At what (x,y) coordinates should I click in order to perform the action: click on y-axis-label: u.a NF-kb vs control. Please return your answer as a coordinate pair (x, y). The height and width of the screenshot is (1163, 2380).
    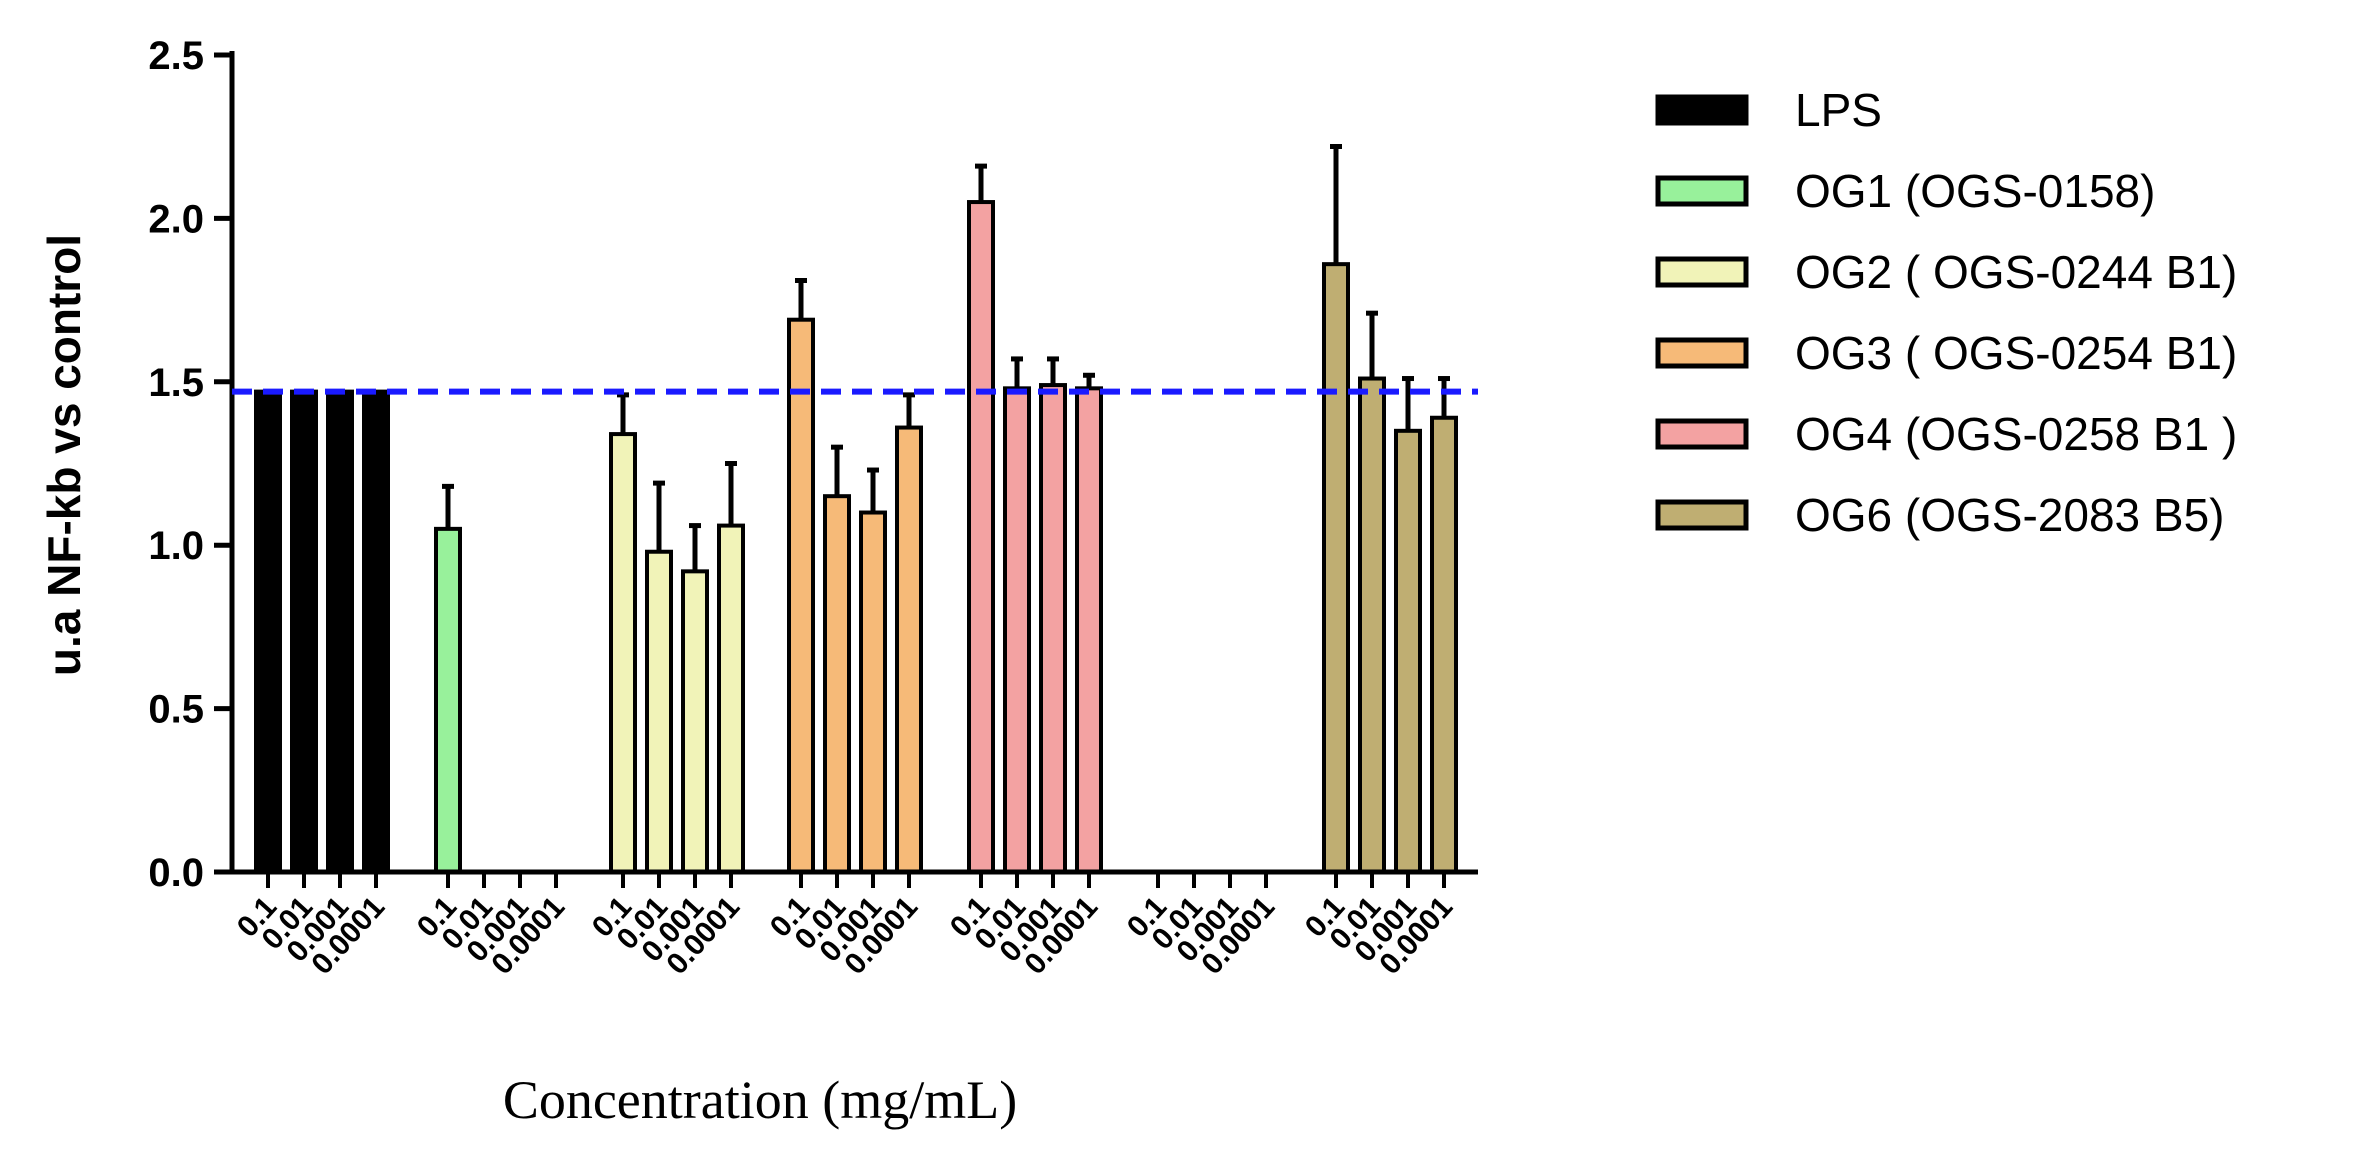
    Looking at the image, I should click on (64, 455).